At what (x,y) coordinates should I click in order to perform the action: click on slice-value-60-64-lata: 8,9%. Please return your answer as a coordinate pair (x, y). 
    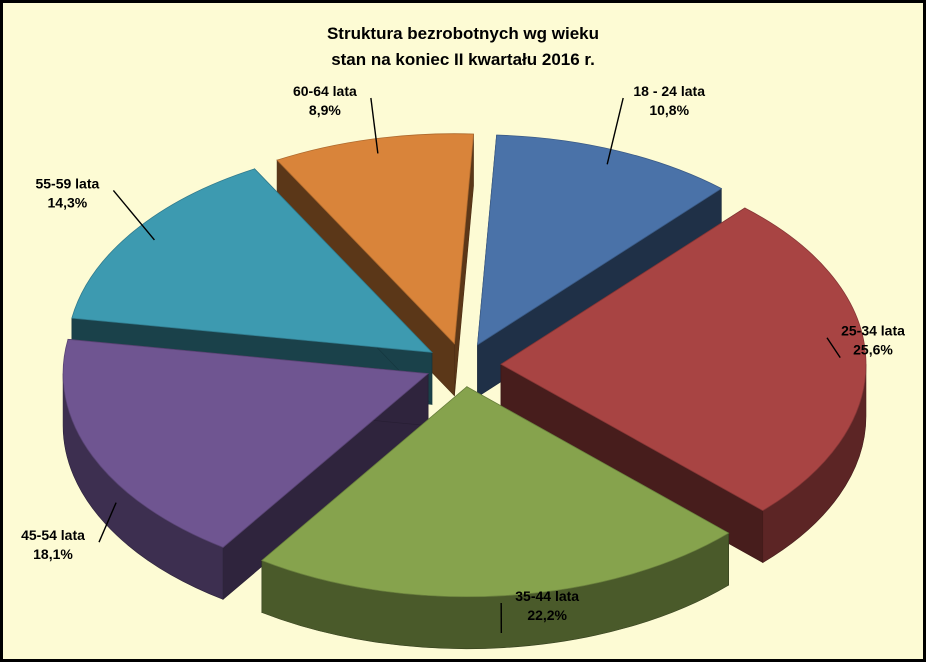
    Looking at the image, I should click on (325, 110).